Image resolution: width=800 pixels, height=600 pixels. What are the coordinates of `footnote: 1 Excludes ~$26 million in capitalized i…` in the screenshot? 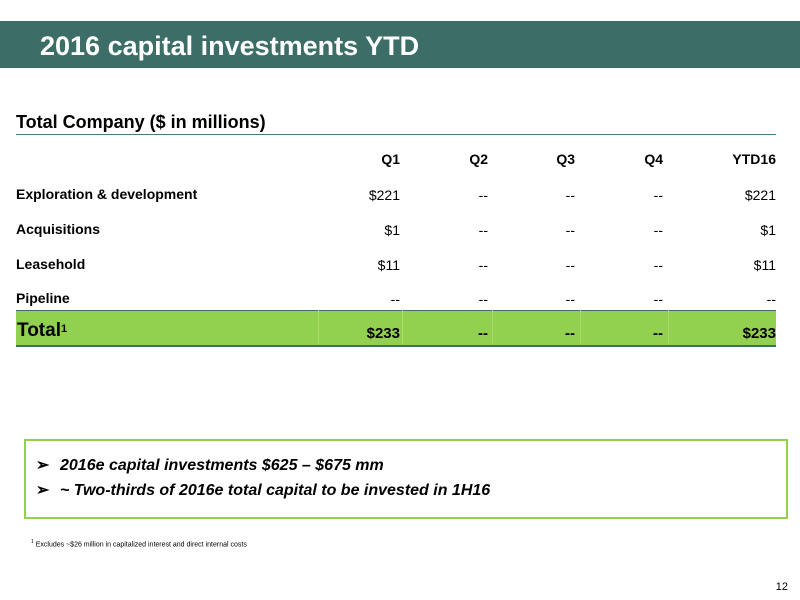 It's located at (139, 543).